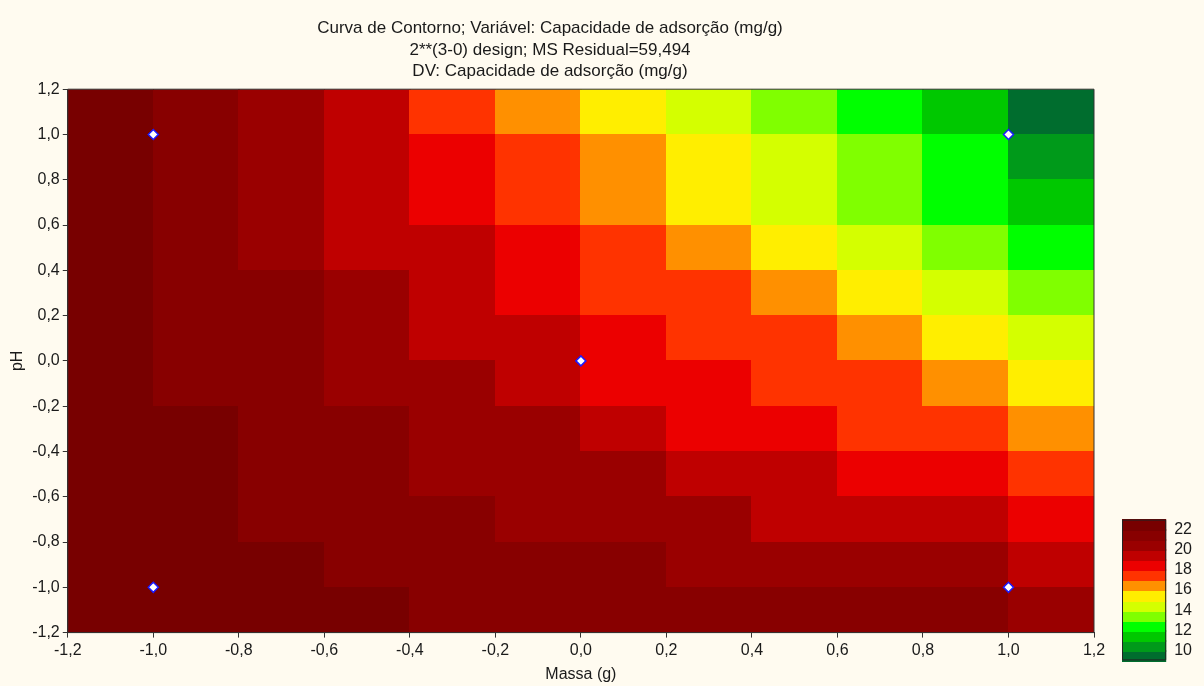  Describe the element at coordinates (923, 649) in the screenshot. I see `x-tick-label: 0,8` at that location.